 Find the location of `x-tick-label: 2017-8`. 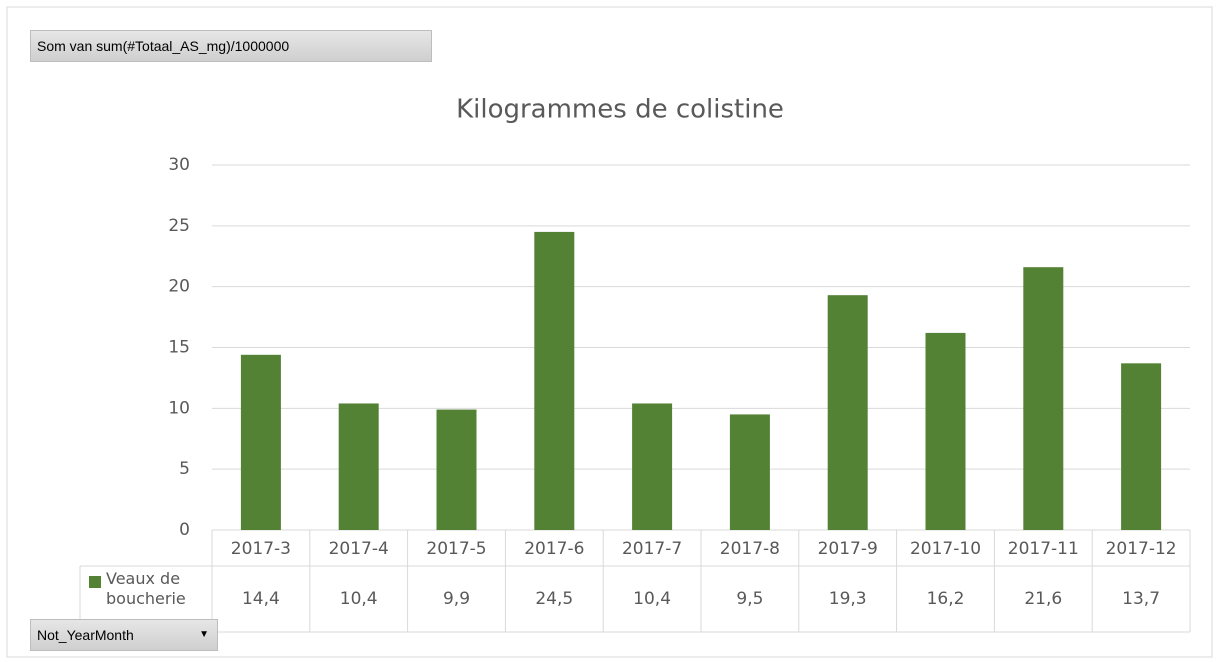

x-tick-label: 2017-8 is located at coordinates (750, 549).